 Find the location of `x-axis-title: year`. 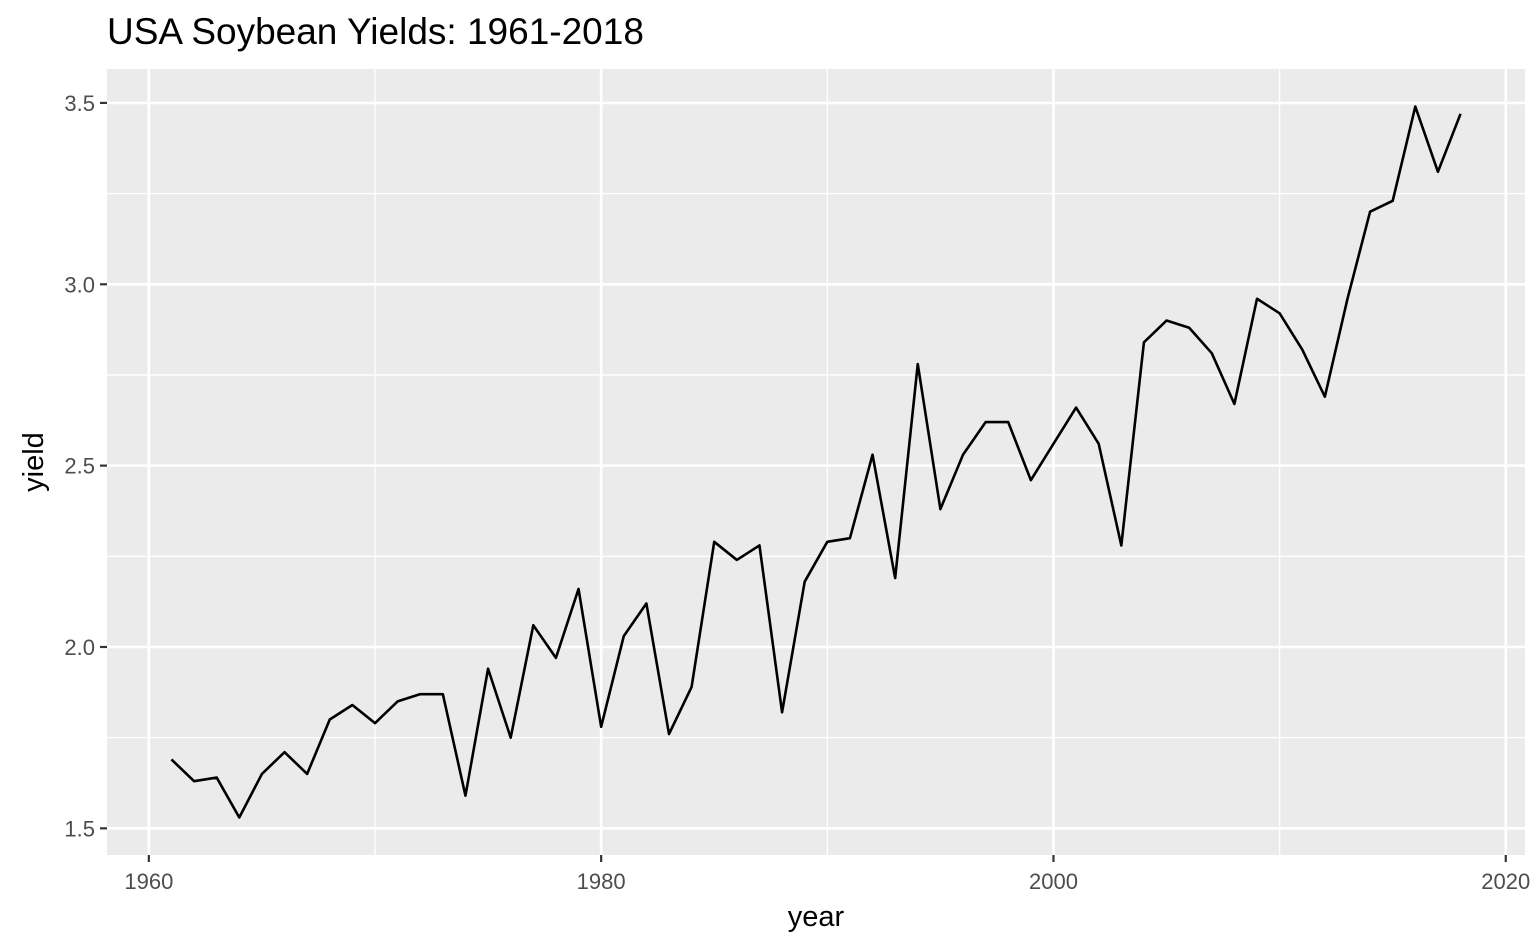

x-axis-title: year is located at coordinates (816, 917).